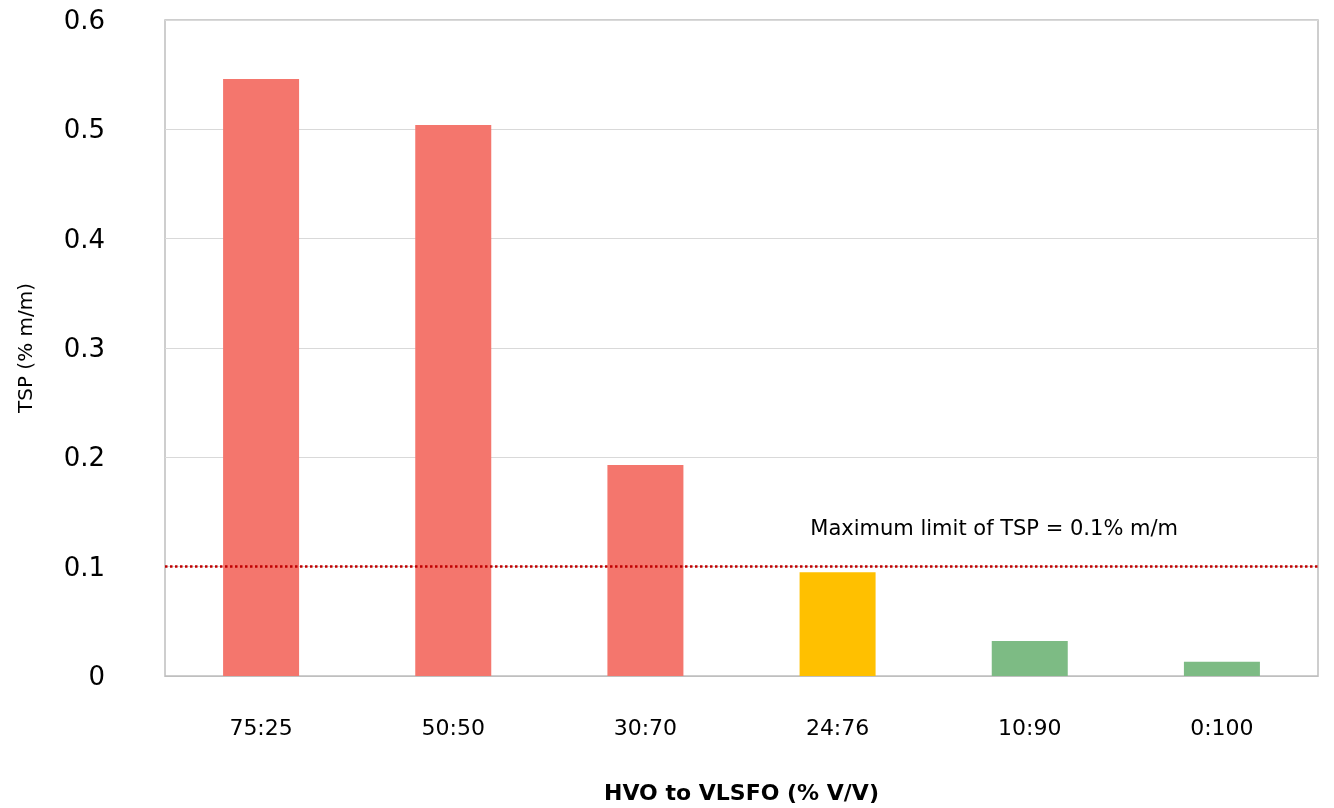  I want to click on y-tick-label: 0, so click(96, 676).